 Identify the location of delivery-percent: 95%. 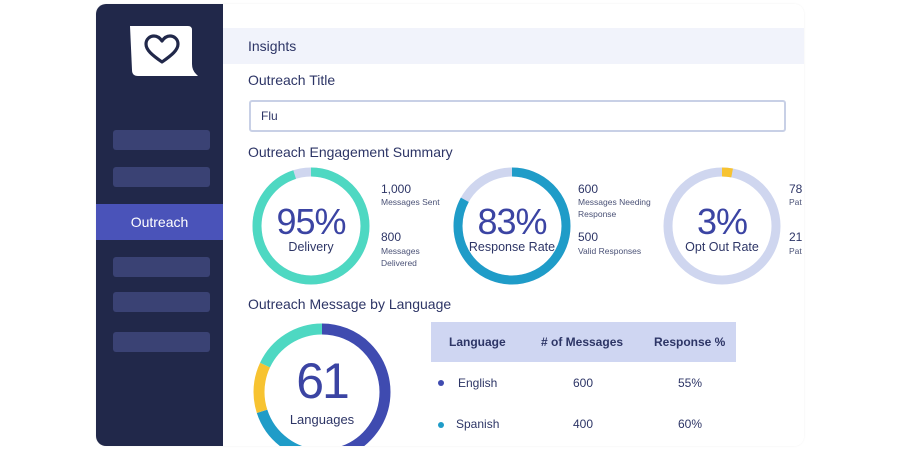
(311, 221).